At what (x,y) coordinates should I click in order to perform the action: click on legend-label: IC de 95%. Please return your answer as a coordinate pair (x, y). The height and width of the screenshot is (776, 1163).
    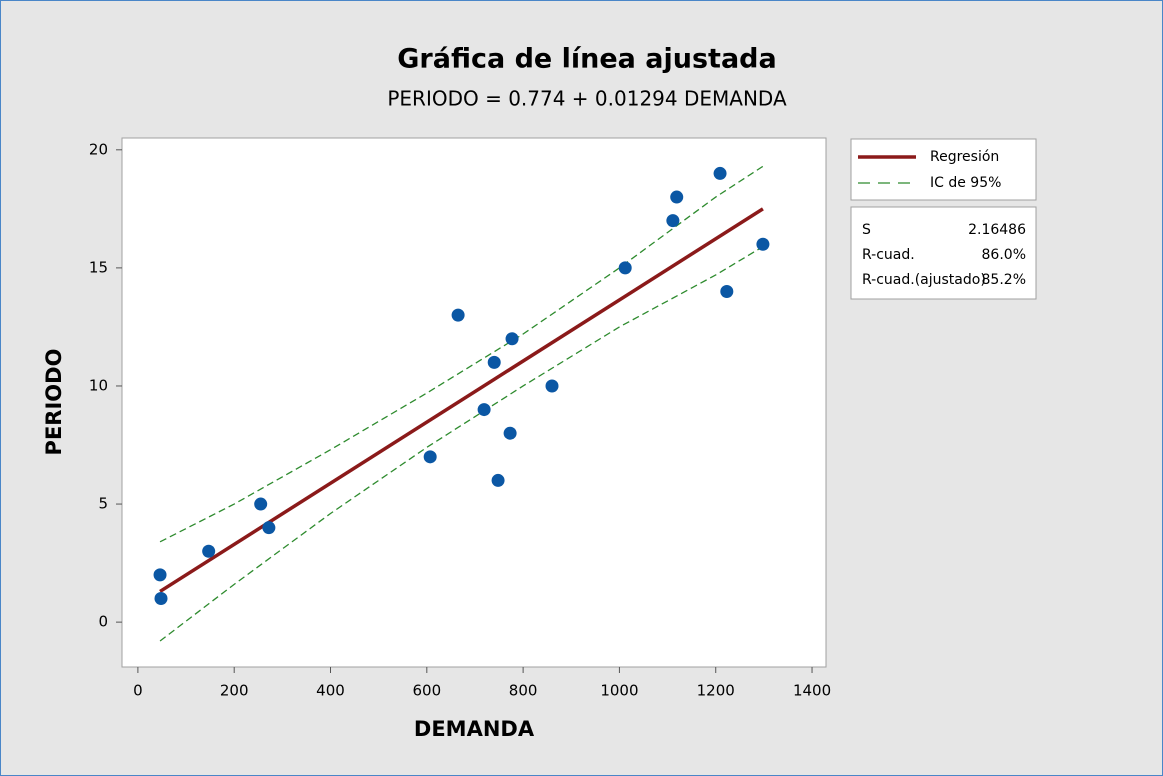
    Looking at the image, I should click on (965, 183).